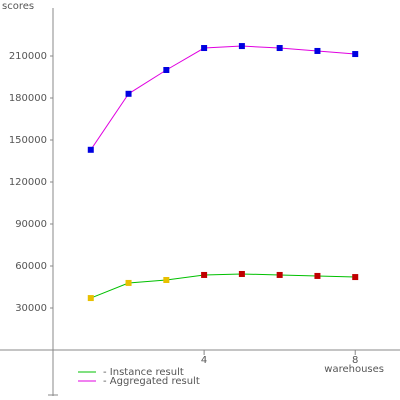 This screenshot has height=400, width=400. What do you see at coordinates (31, 224) in the screenshot?
I see `y-tick-label: 90000` at bounding box center [31, 224].